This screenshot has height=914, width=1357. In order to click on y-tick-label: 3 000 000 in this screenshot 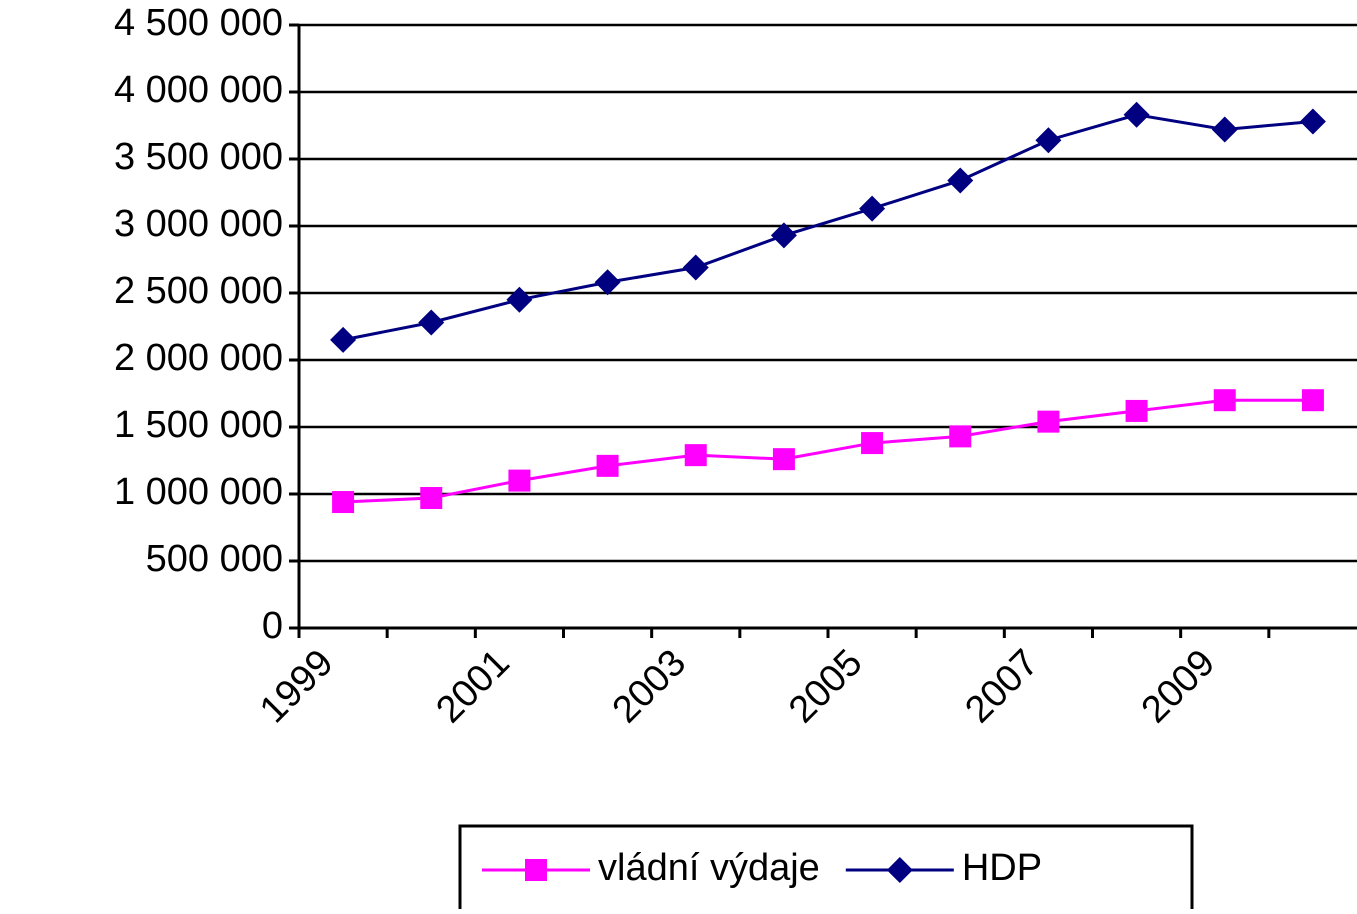, I will do `click(198, 224)`.